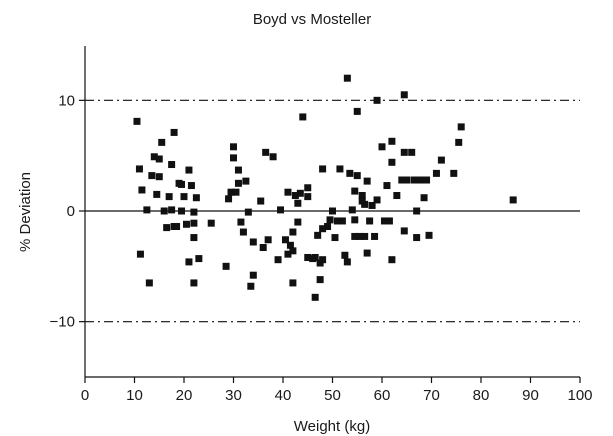 Image resolution: width=613 pixels, height=436 pixels. I want to click on x-tick-label: 10, so click(134, 395).